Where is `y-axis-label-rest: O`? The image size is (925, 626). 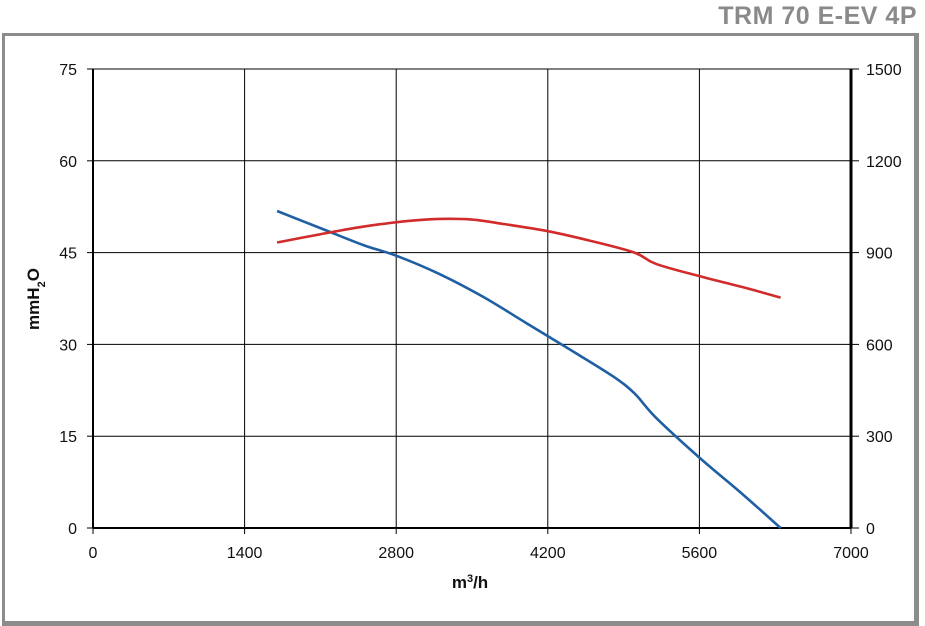
y-axis-label-rest: O is located at coordinates (33, 274).